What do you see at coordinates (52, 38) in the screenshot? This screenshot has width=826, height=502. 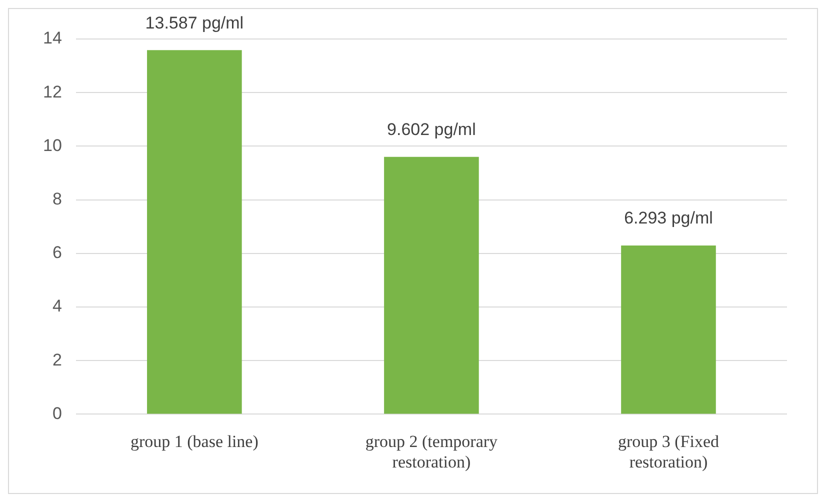 I see `y-tick-label: 14` at bounding box center [52, 38].